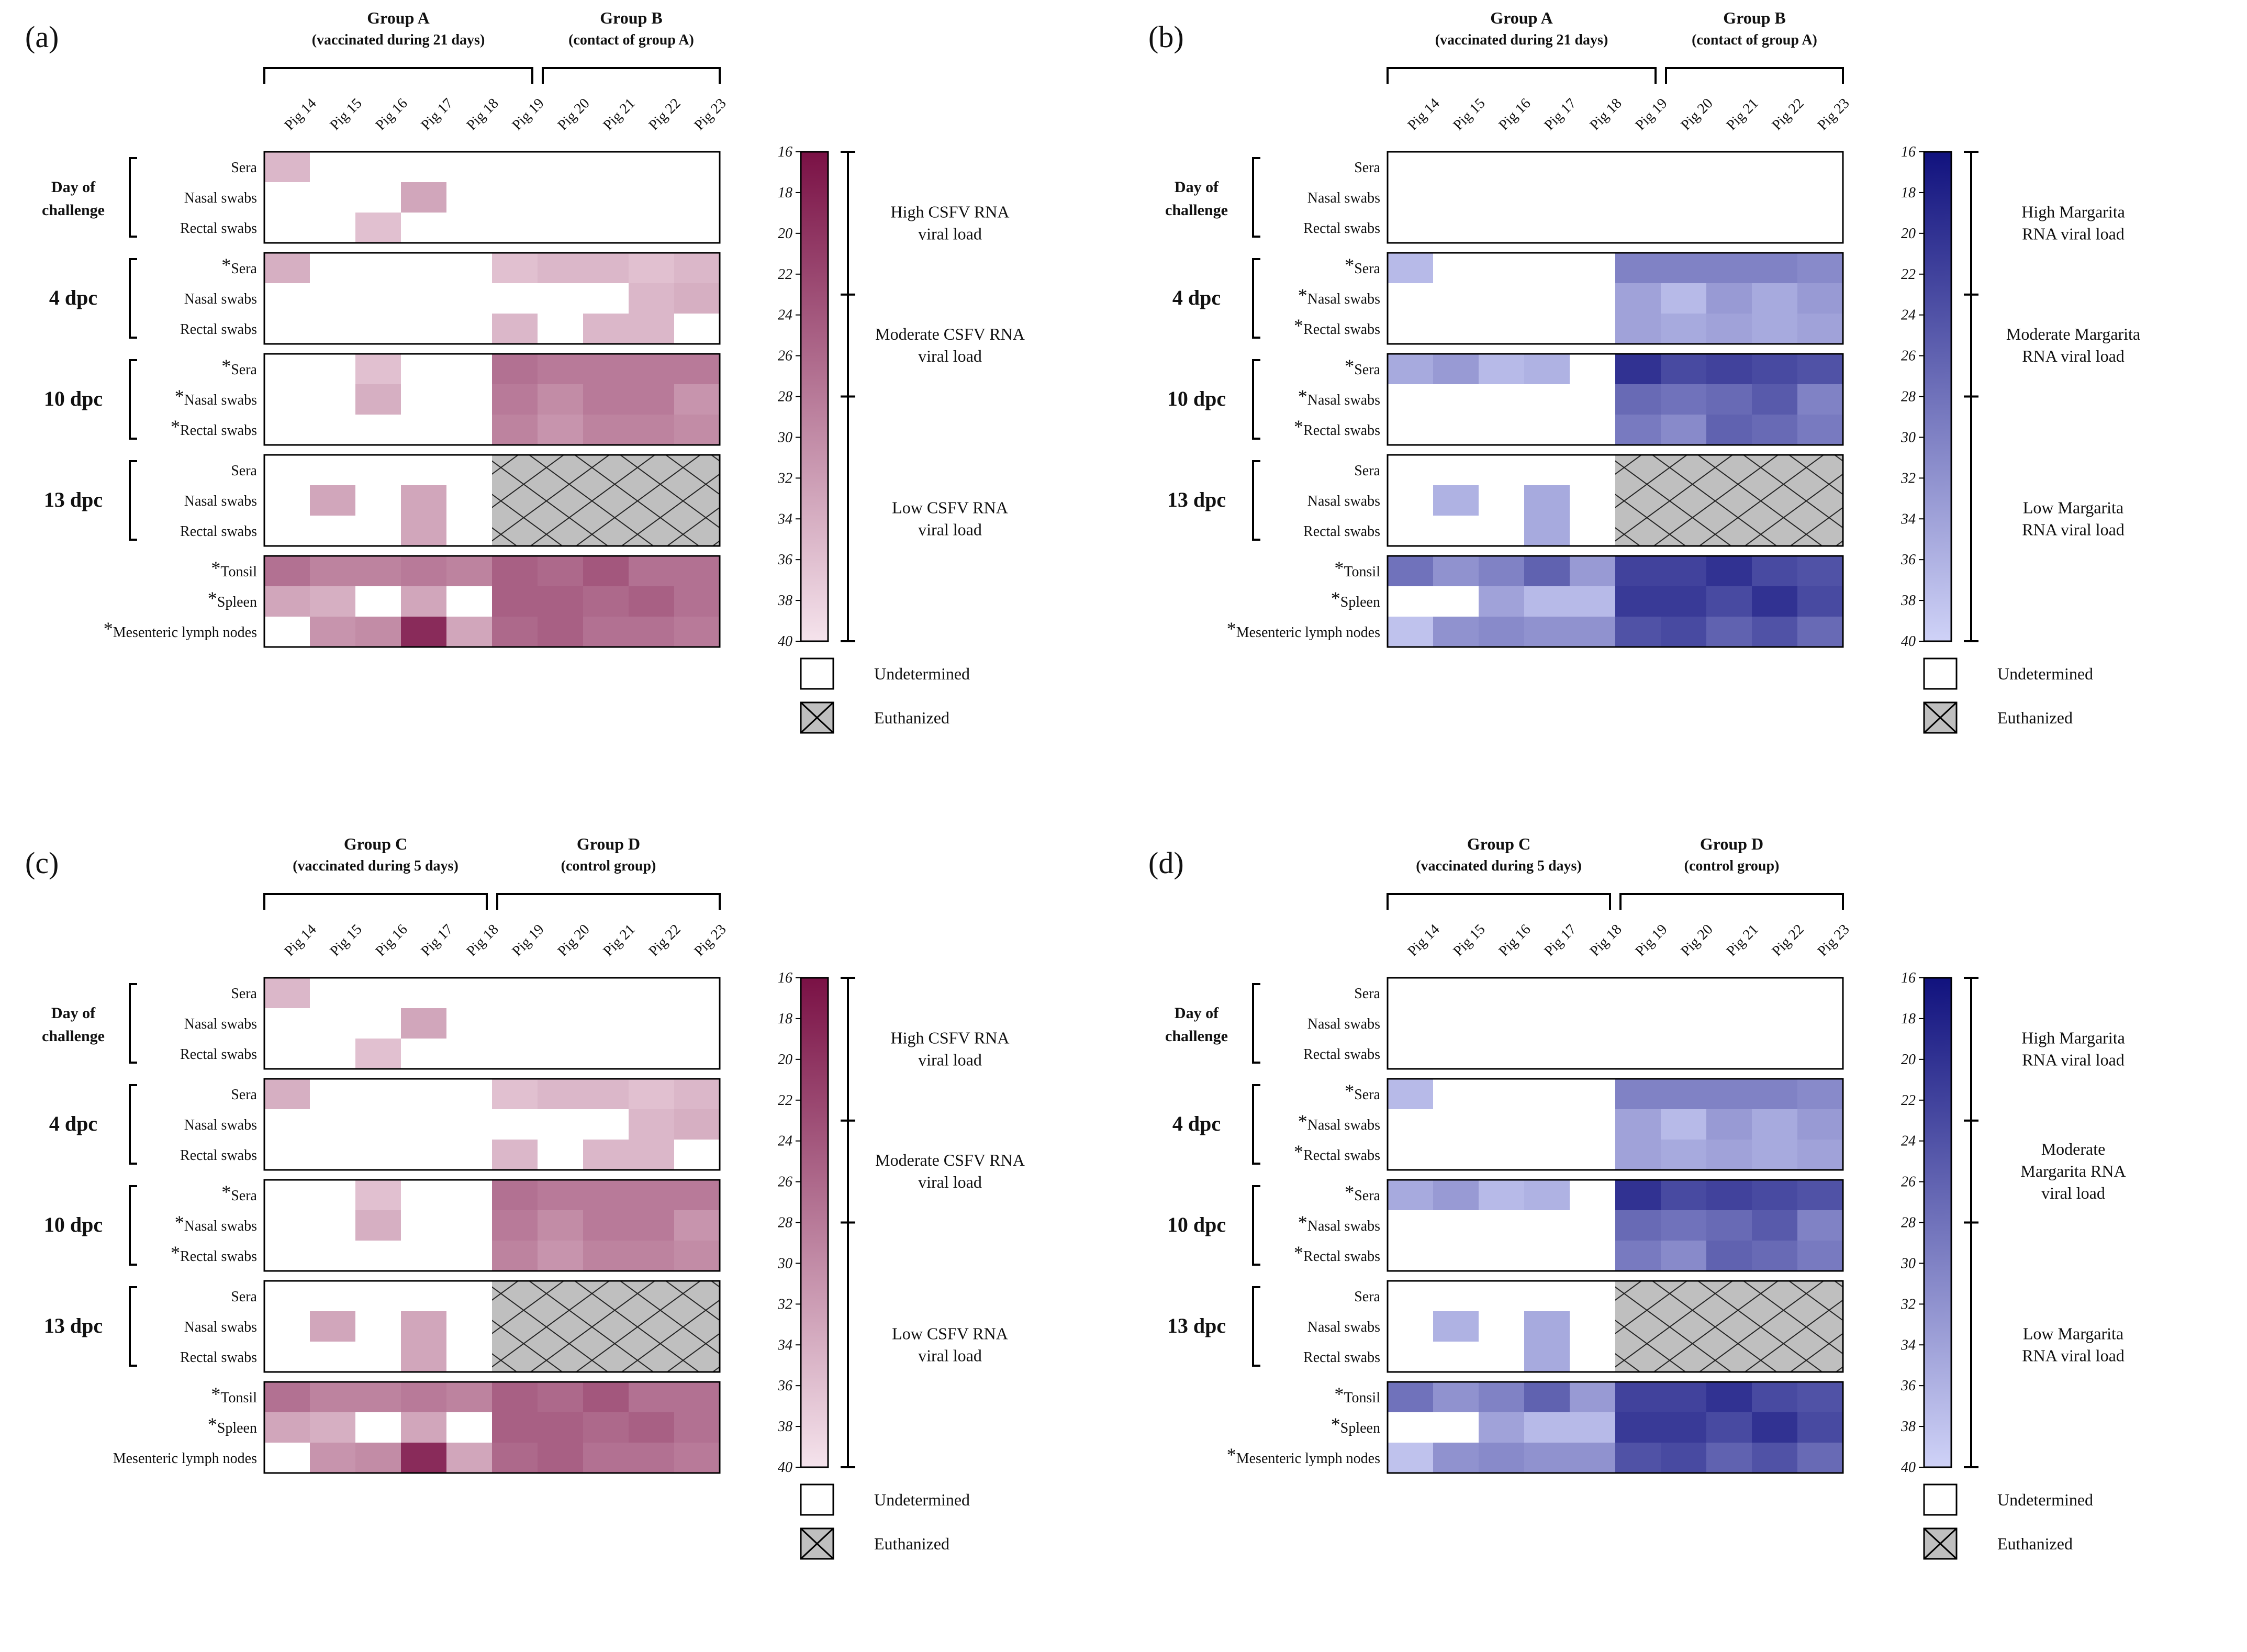 Image resolution: width=2247 pixels, height=1652 pixels. Describe the element at coordinates (220, 198) in the screenshot. I see `row-label: Nasal swabs` at that location.